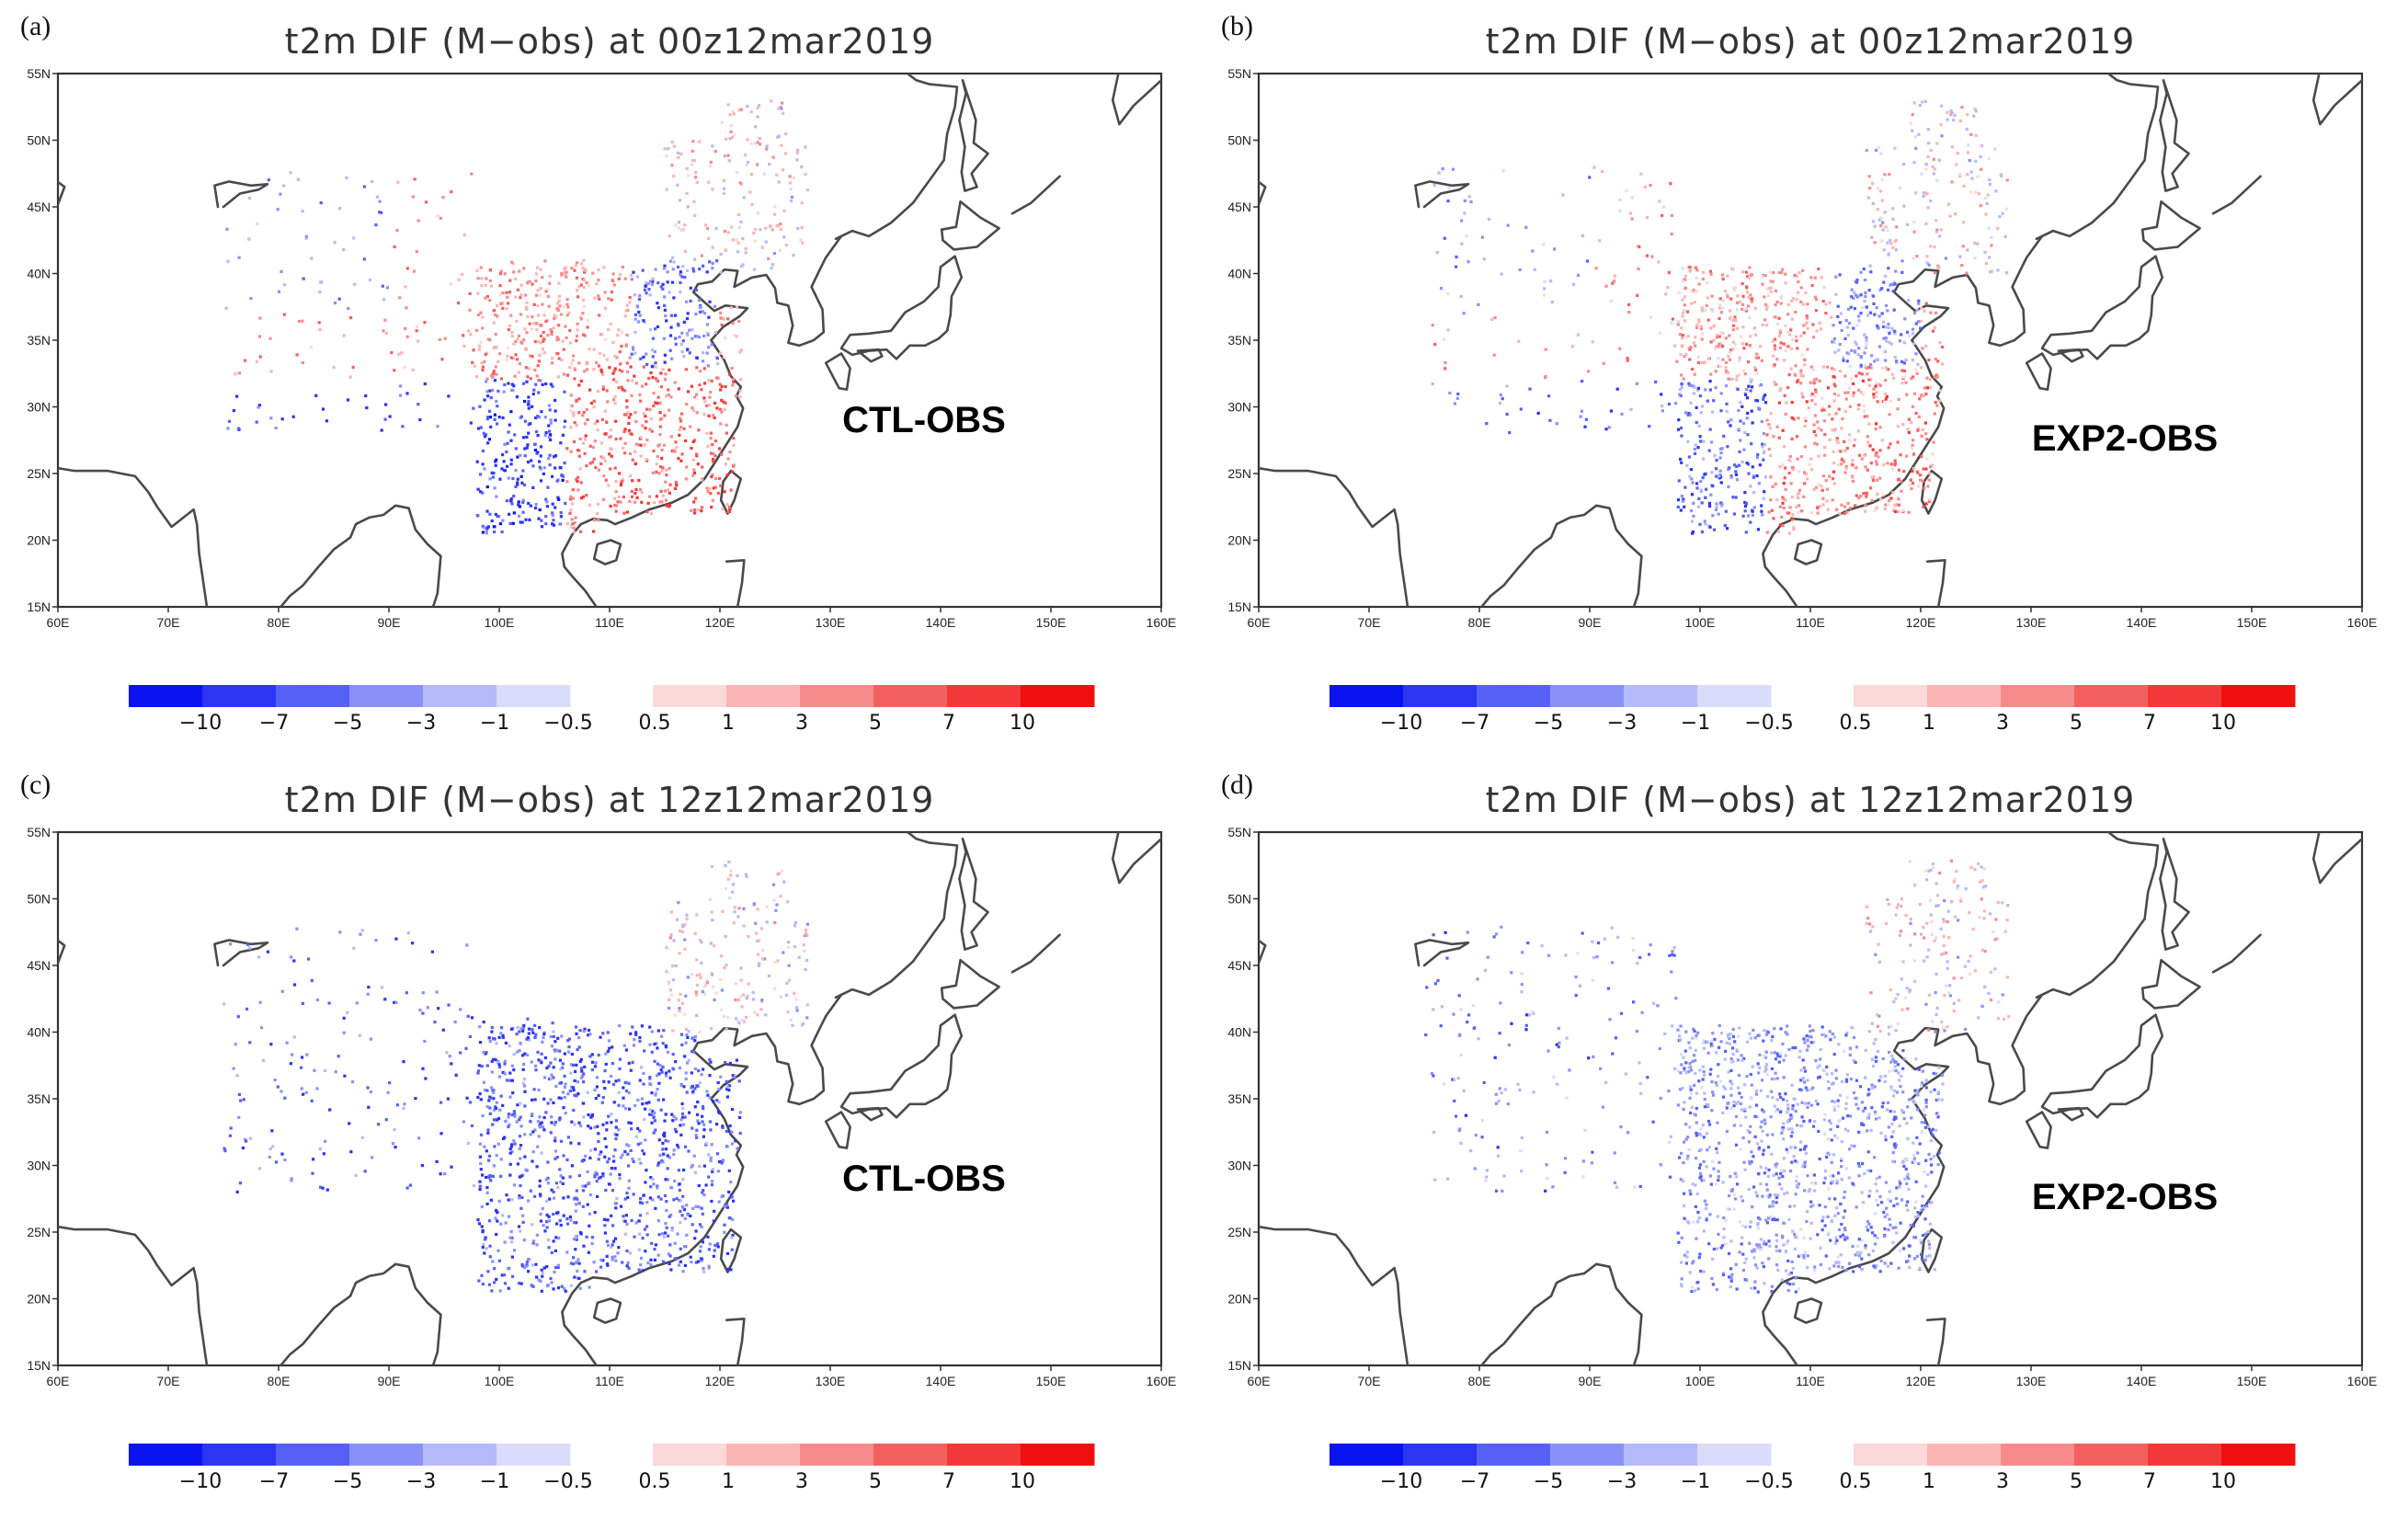  I want to click on panel-title: t2m DIF (M−obs) at 12z12mar2019, so click(1811, 800).